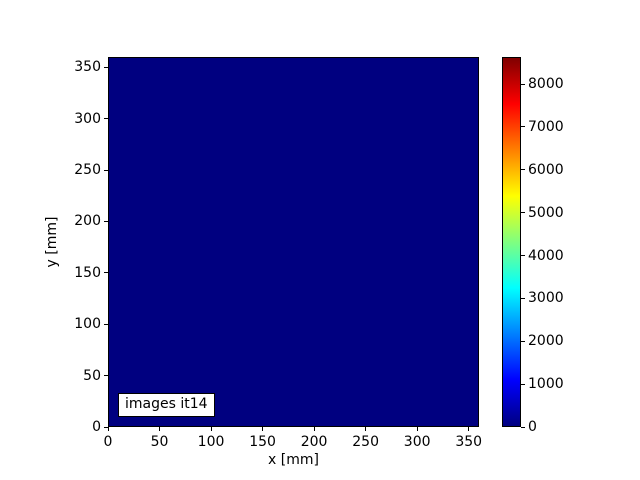  Describe the element at coordinates (87, 170) in the screenshot. I see `y-tick-label: 250` at that location.